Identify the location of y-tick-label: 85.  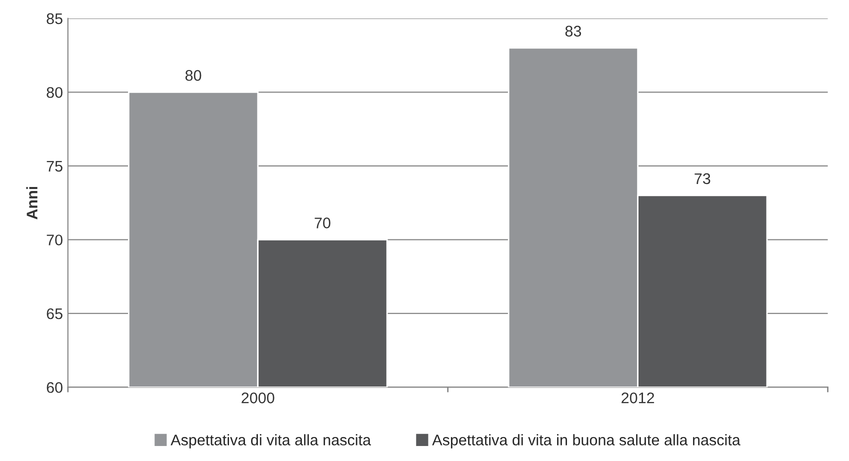
(54, 18).